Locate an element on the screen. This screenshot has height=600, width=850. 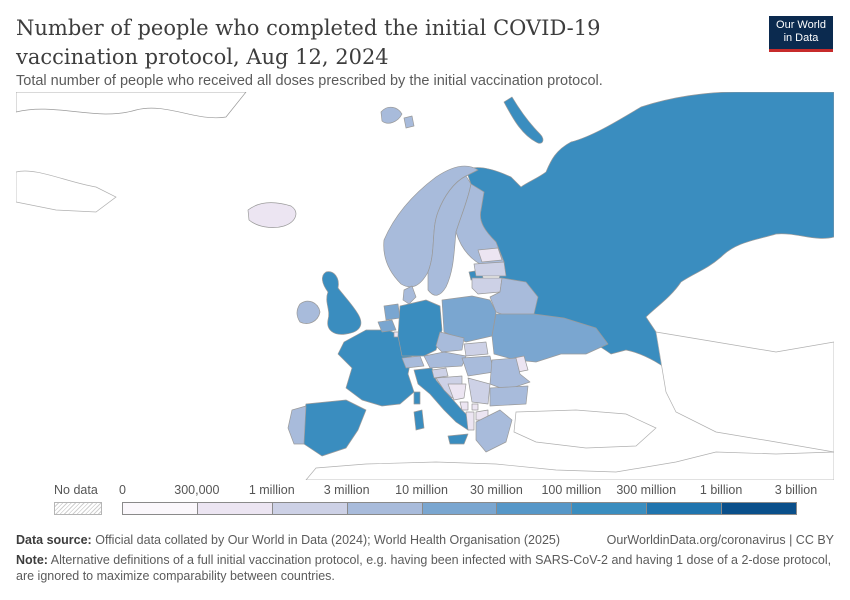
legend-tick-label: 300,000 is located at coordinates (197, 490).